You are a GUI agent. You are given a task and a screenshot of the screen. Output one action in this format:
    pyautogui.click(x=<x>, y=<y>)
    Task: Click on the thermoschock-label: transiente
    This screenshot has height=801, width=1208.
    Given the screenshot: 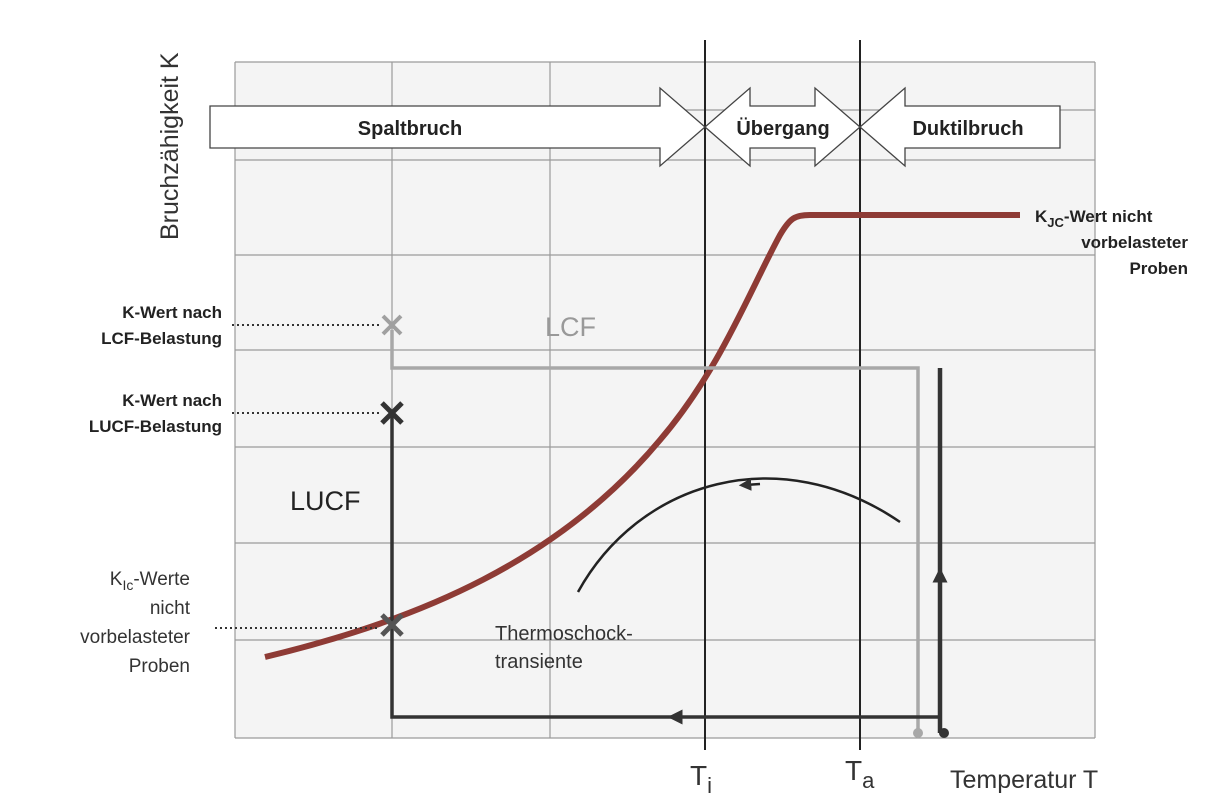 What is the action you would take?
    pyautogui.click(x=539, y=662)
    